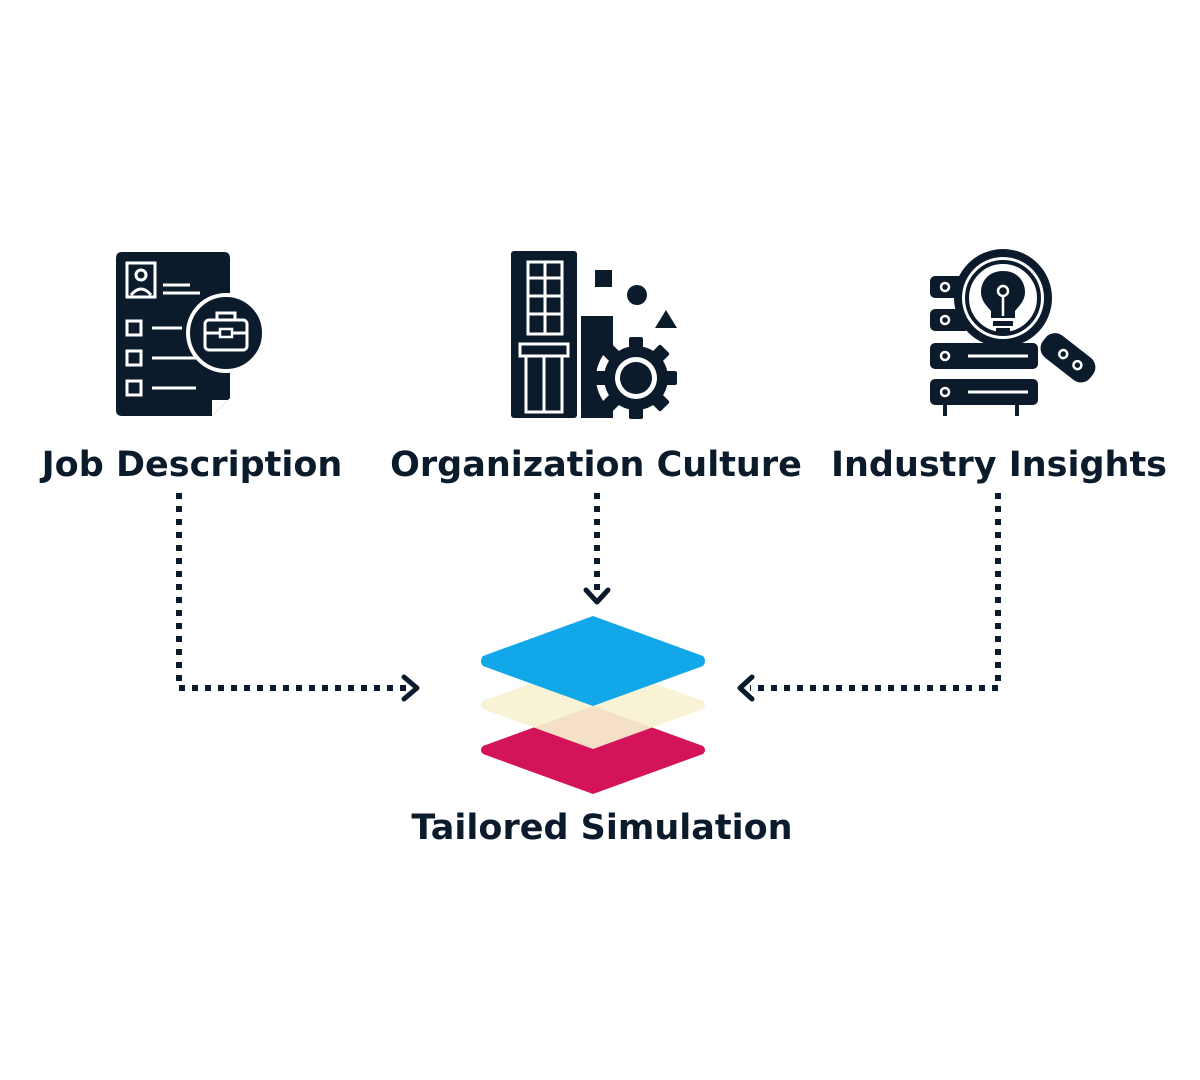 This screenshot has width=1200, height=1080. I want to click on arrowhead-top-edge, so click(597, 596).